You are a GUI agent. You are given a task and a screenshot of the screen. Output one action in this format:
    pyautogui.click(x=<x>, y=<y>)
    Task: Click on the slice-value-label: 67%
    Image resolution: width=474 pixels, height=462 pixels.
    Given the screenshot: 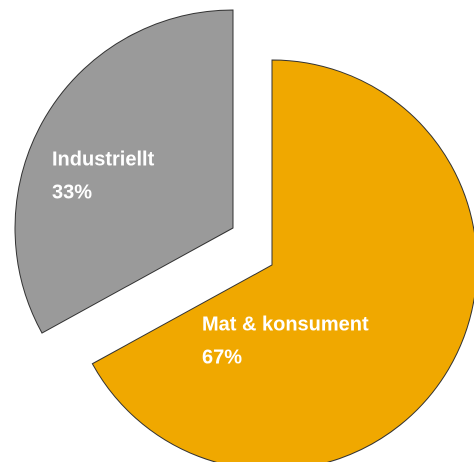 What is the action you would take?
    pyautogui.click(x=222, y=357)
    